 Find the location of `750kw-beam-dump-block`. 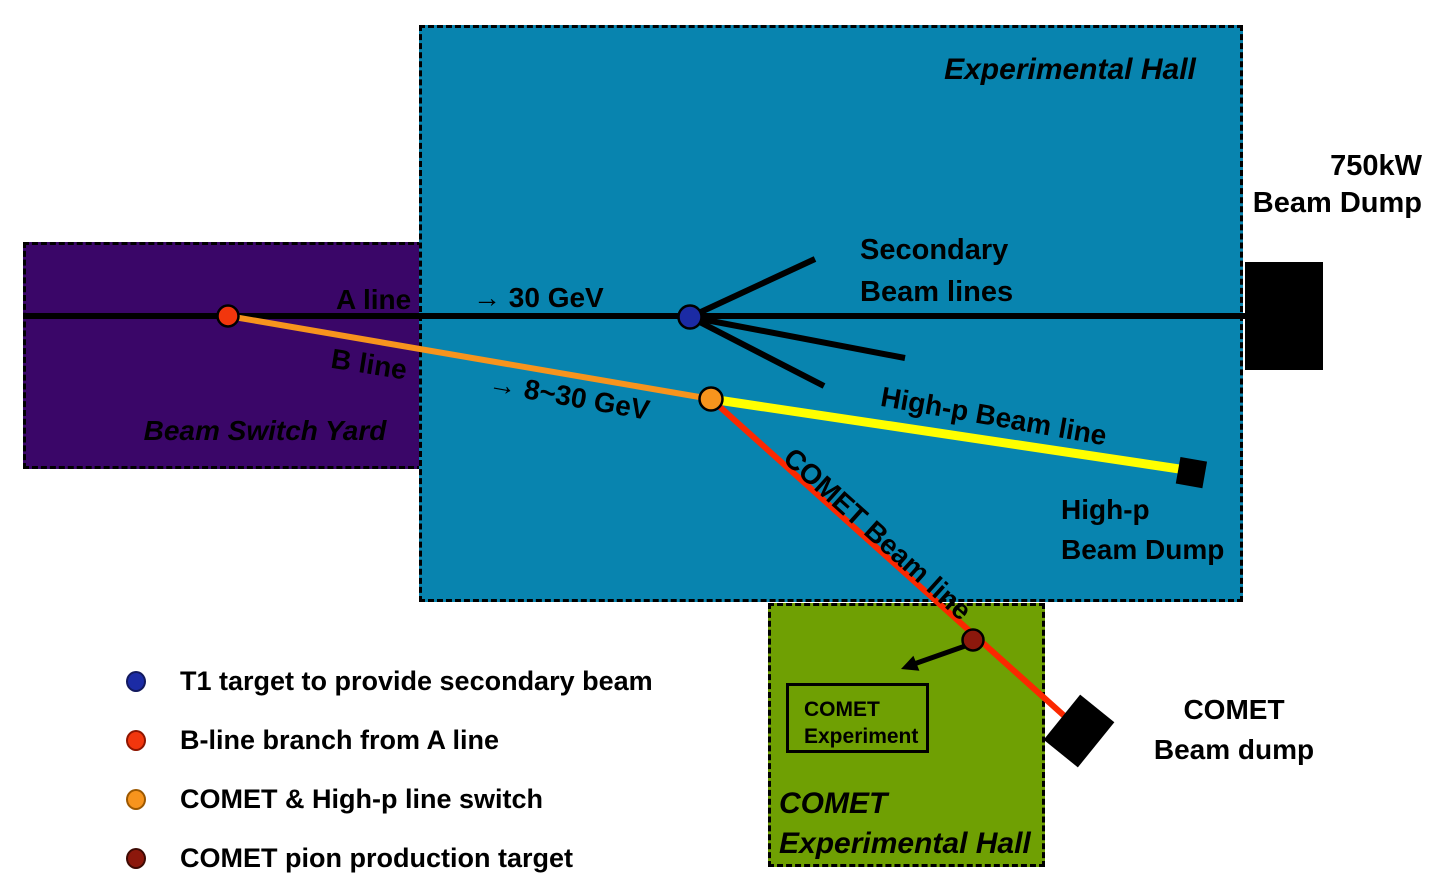

750kw-beam-dump-block is located at coordinates (1284, 316).